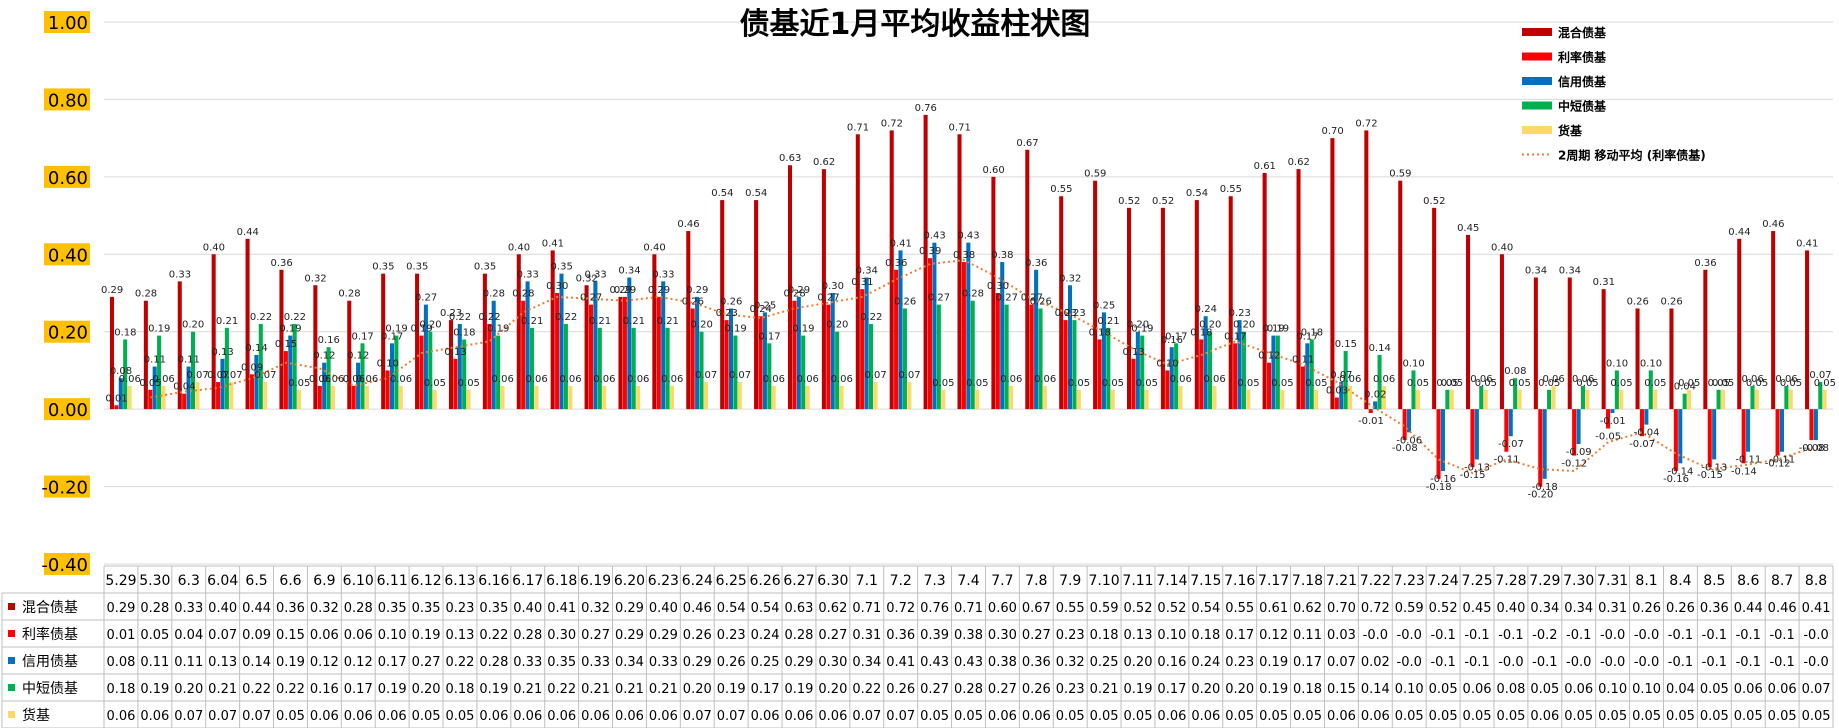 Image resolution: width=1839 pixels, height=728 pixels. Describe the element at coordinates (256, 635) in the screenshot. I see `table-cell: 0.09` at that location.